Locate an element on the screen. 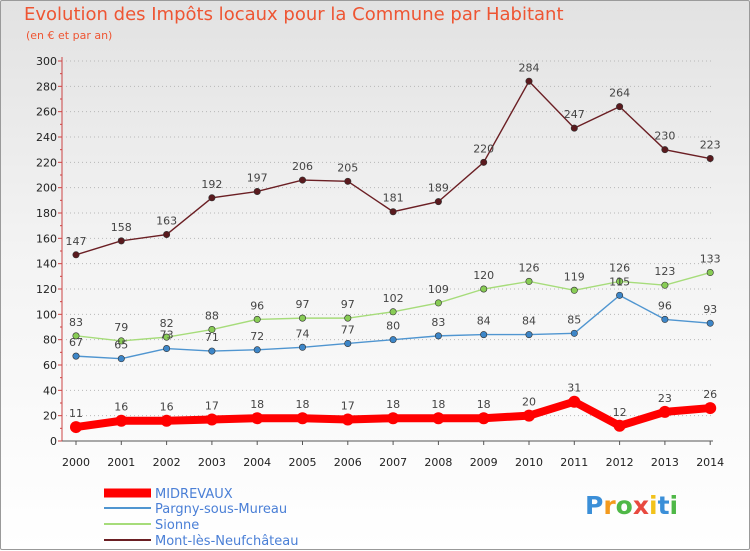 Image resolution: width=750 pixels, height=551 pixels. data-label: 65 is located at coordinates (121, 345).